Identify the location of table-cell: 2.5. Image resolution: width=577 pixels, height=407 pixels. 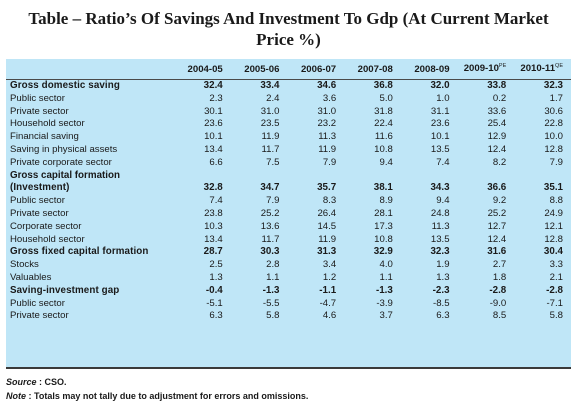
(216, 265).